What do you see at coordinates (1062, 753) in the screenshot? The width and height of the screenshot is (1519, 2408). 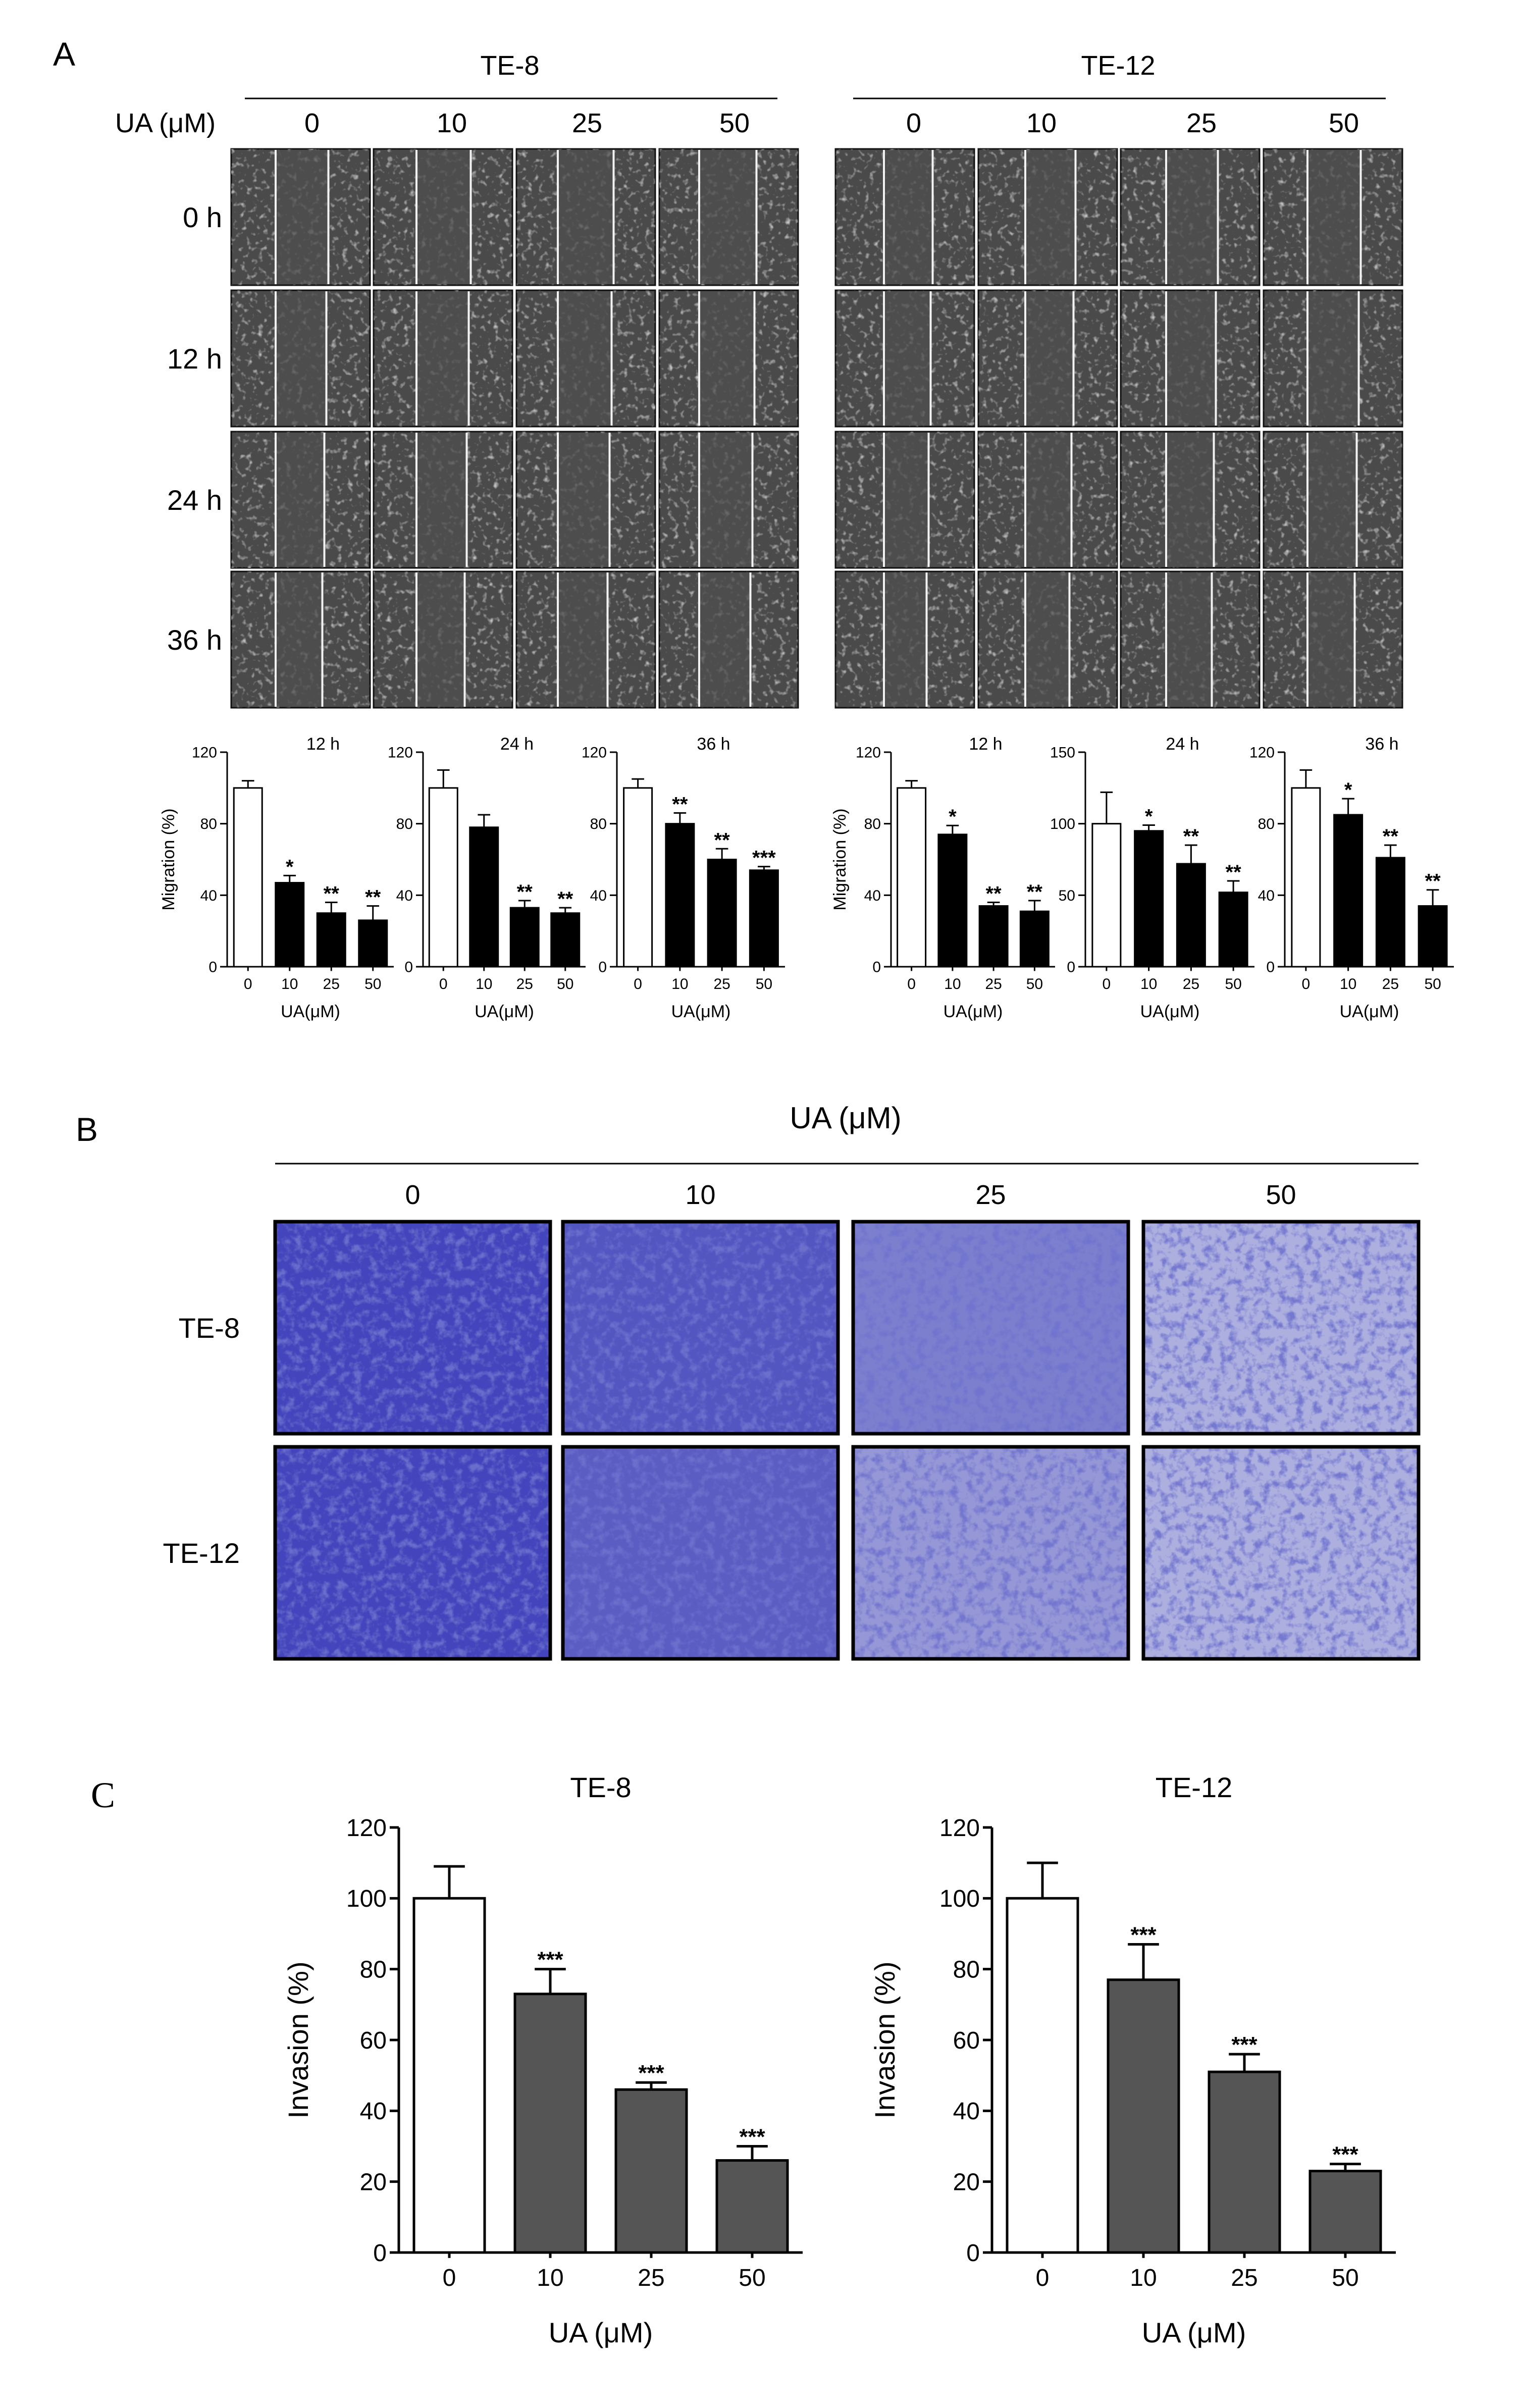 I see `y-tick-label: 150` at bounding box center [1062, 753].